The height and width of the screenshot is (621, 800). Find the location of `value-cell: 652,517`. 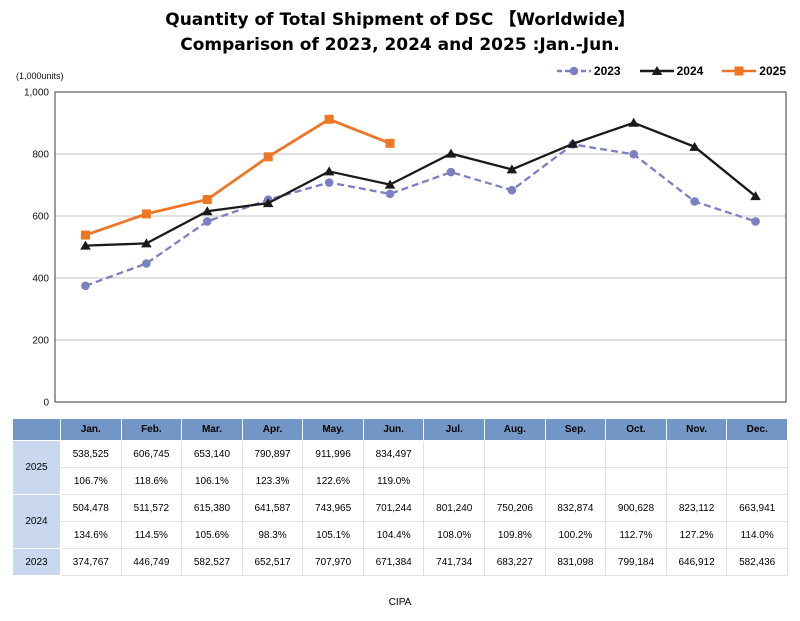

value-cell: 652,517 is located at coordinates (272, 562).